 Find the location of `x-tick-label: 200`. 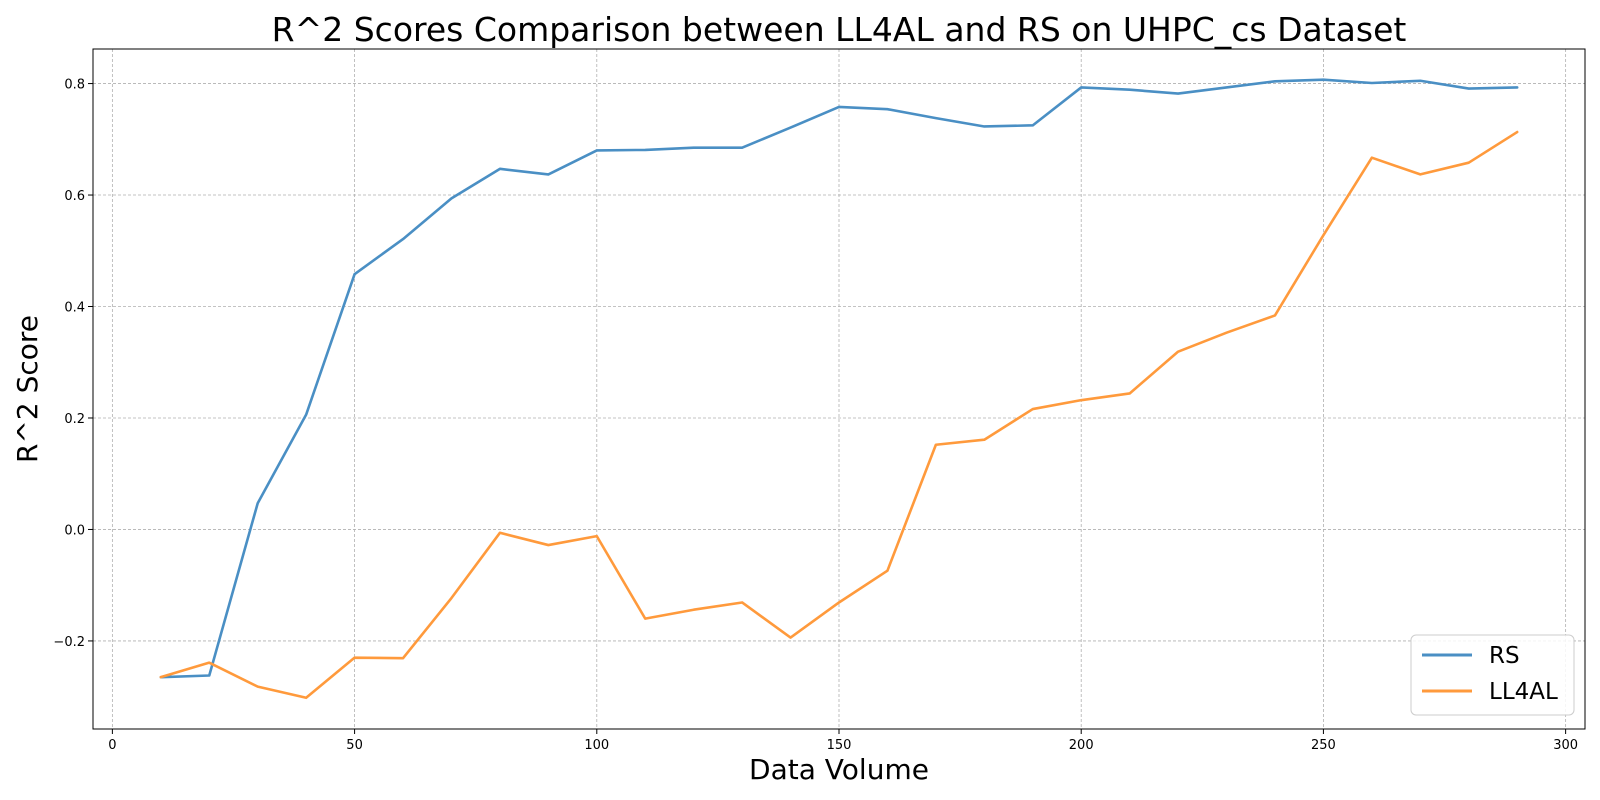

x-tick-label: 200 is located at coordinates (1081, 745).